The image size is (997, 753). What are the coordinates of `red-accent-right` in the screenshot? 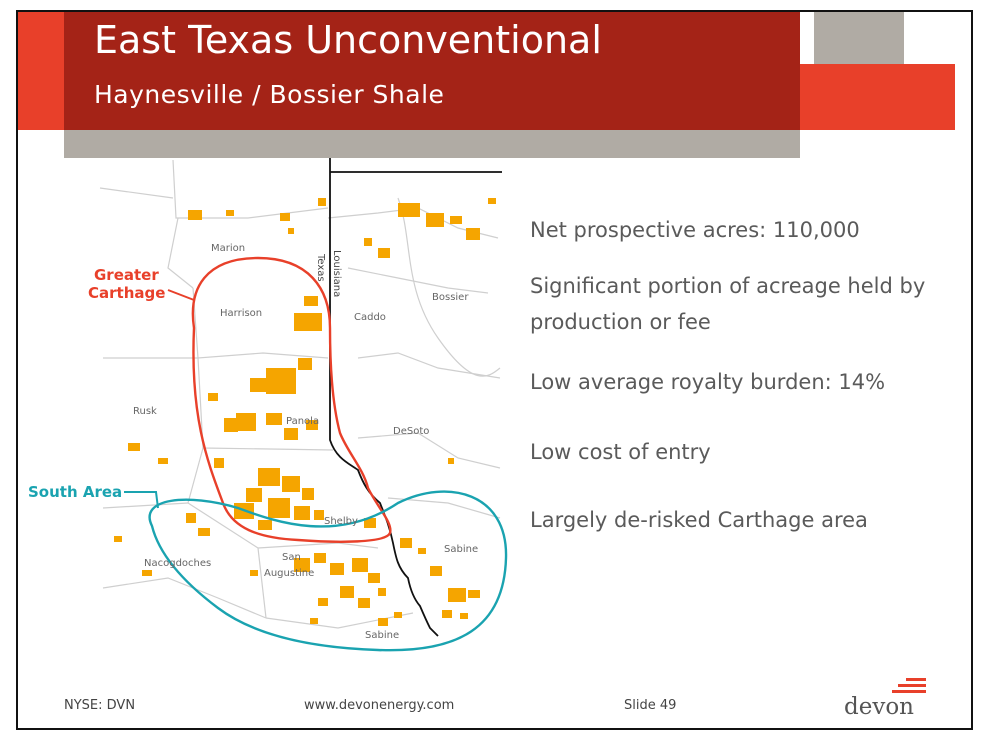 It's located at (877, 97).